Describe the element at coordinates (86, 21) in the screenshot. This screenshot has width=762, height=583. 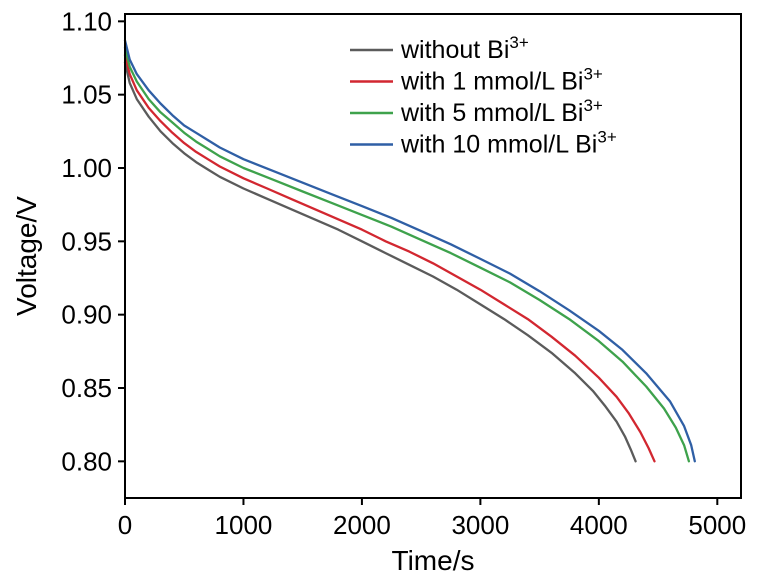
I see `y-tick-label: 1.10` at that location.